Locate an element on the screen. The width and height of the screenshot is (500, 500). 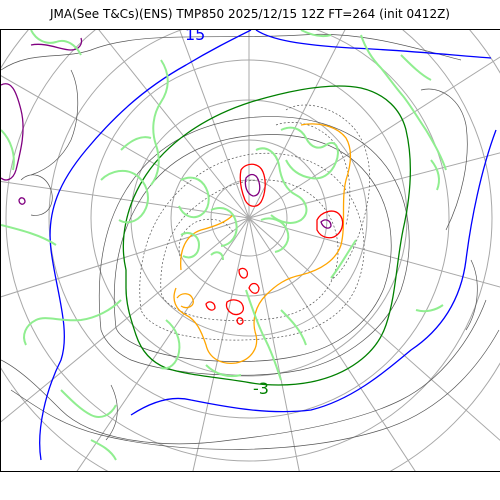
red-isotherms is located at coordinates (274, 244).